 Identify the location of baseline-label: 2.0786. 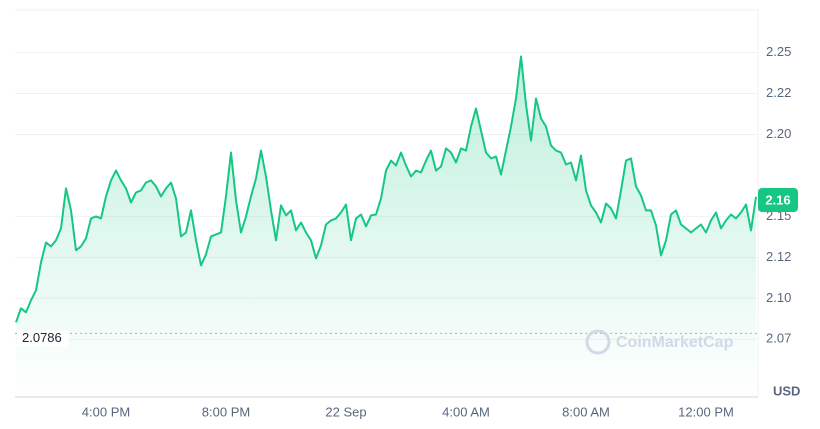
(42, 337).